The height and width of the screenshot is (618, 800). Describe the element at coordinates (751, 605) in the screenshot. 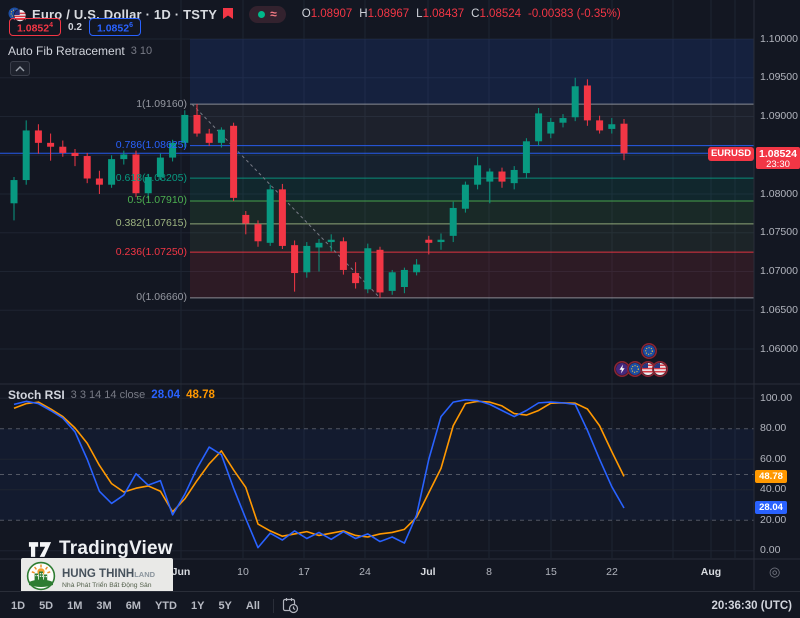

I see `session-clock: 20:36:30 (UTC)` at that location.